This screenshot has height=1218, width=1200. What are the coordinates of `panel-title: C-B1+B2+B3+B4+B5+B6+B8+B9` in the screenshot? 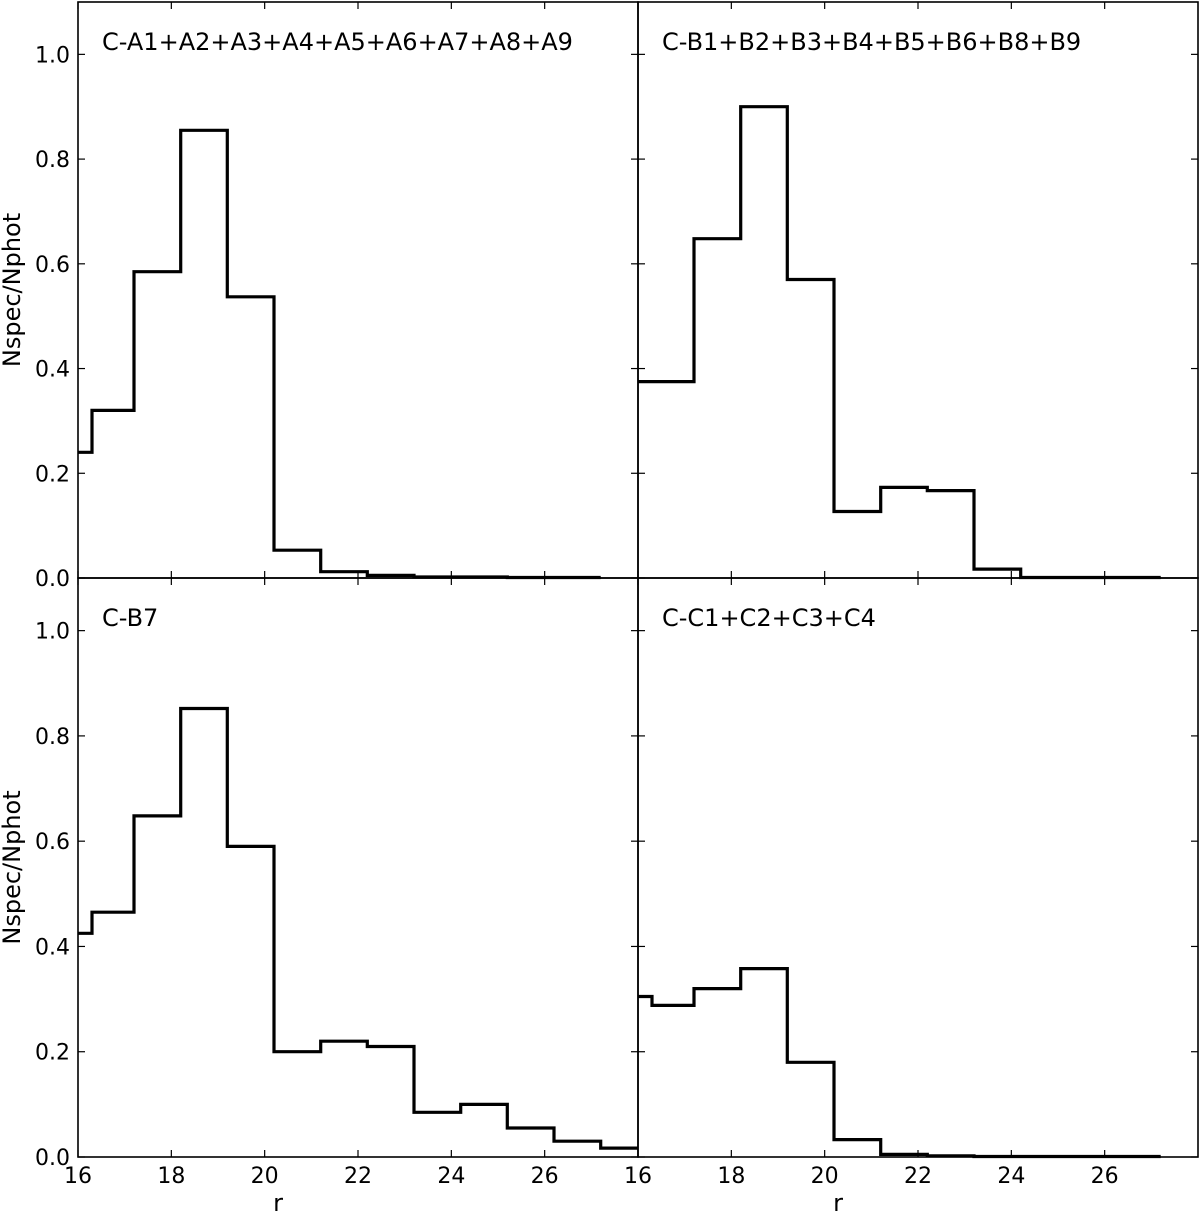 It's located at (871, 42).